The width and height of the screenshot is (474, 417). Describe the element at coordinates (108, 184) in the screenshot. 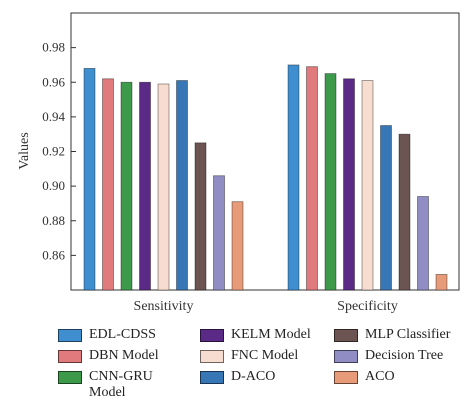

I see `bar-sensitivity-dbn-model` at that location.